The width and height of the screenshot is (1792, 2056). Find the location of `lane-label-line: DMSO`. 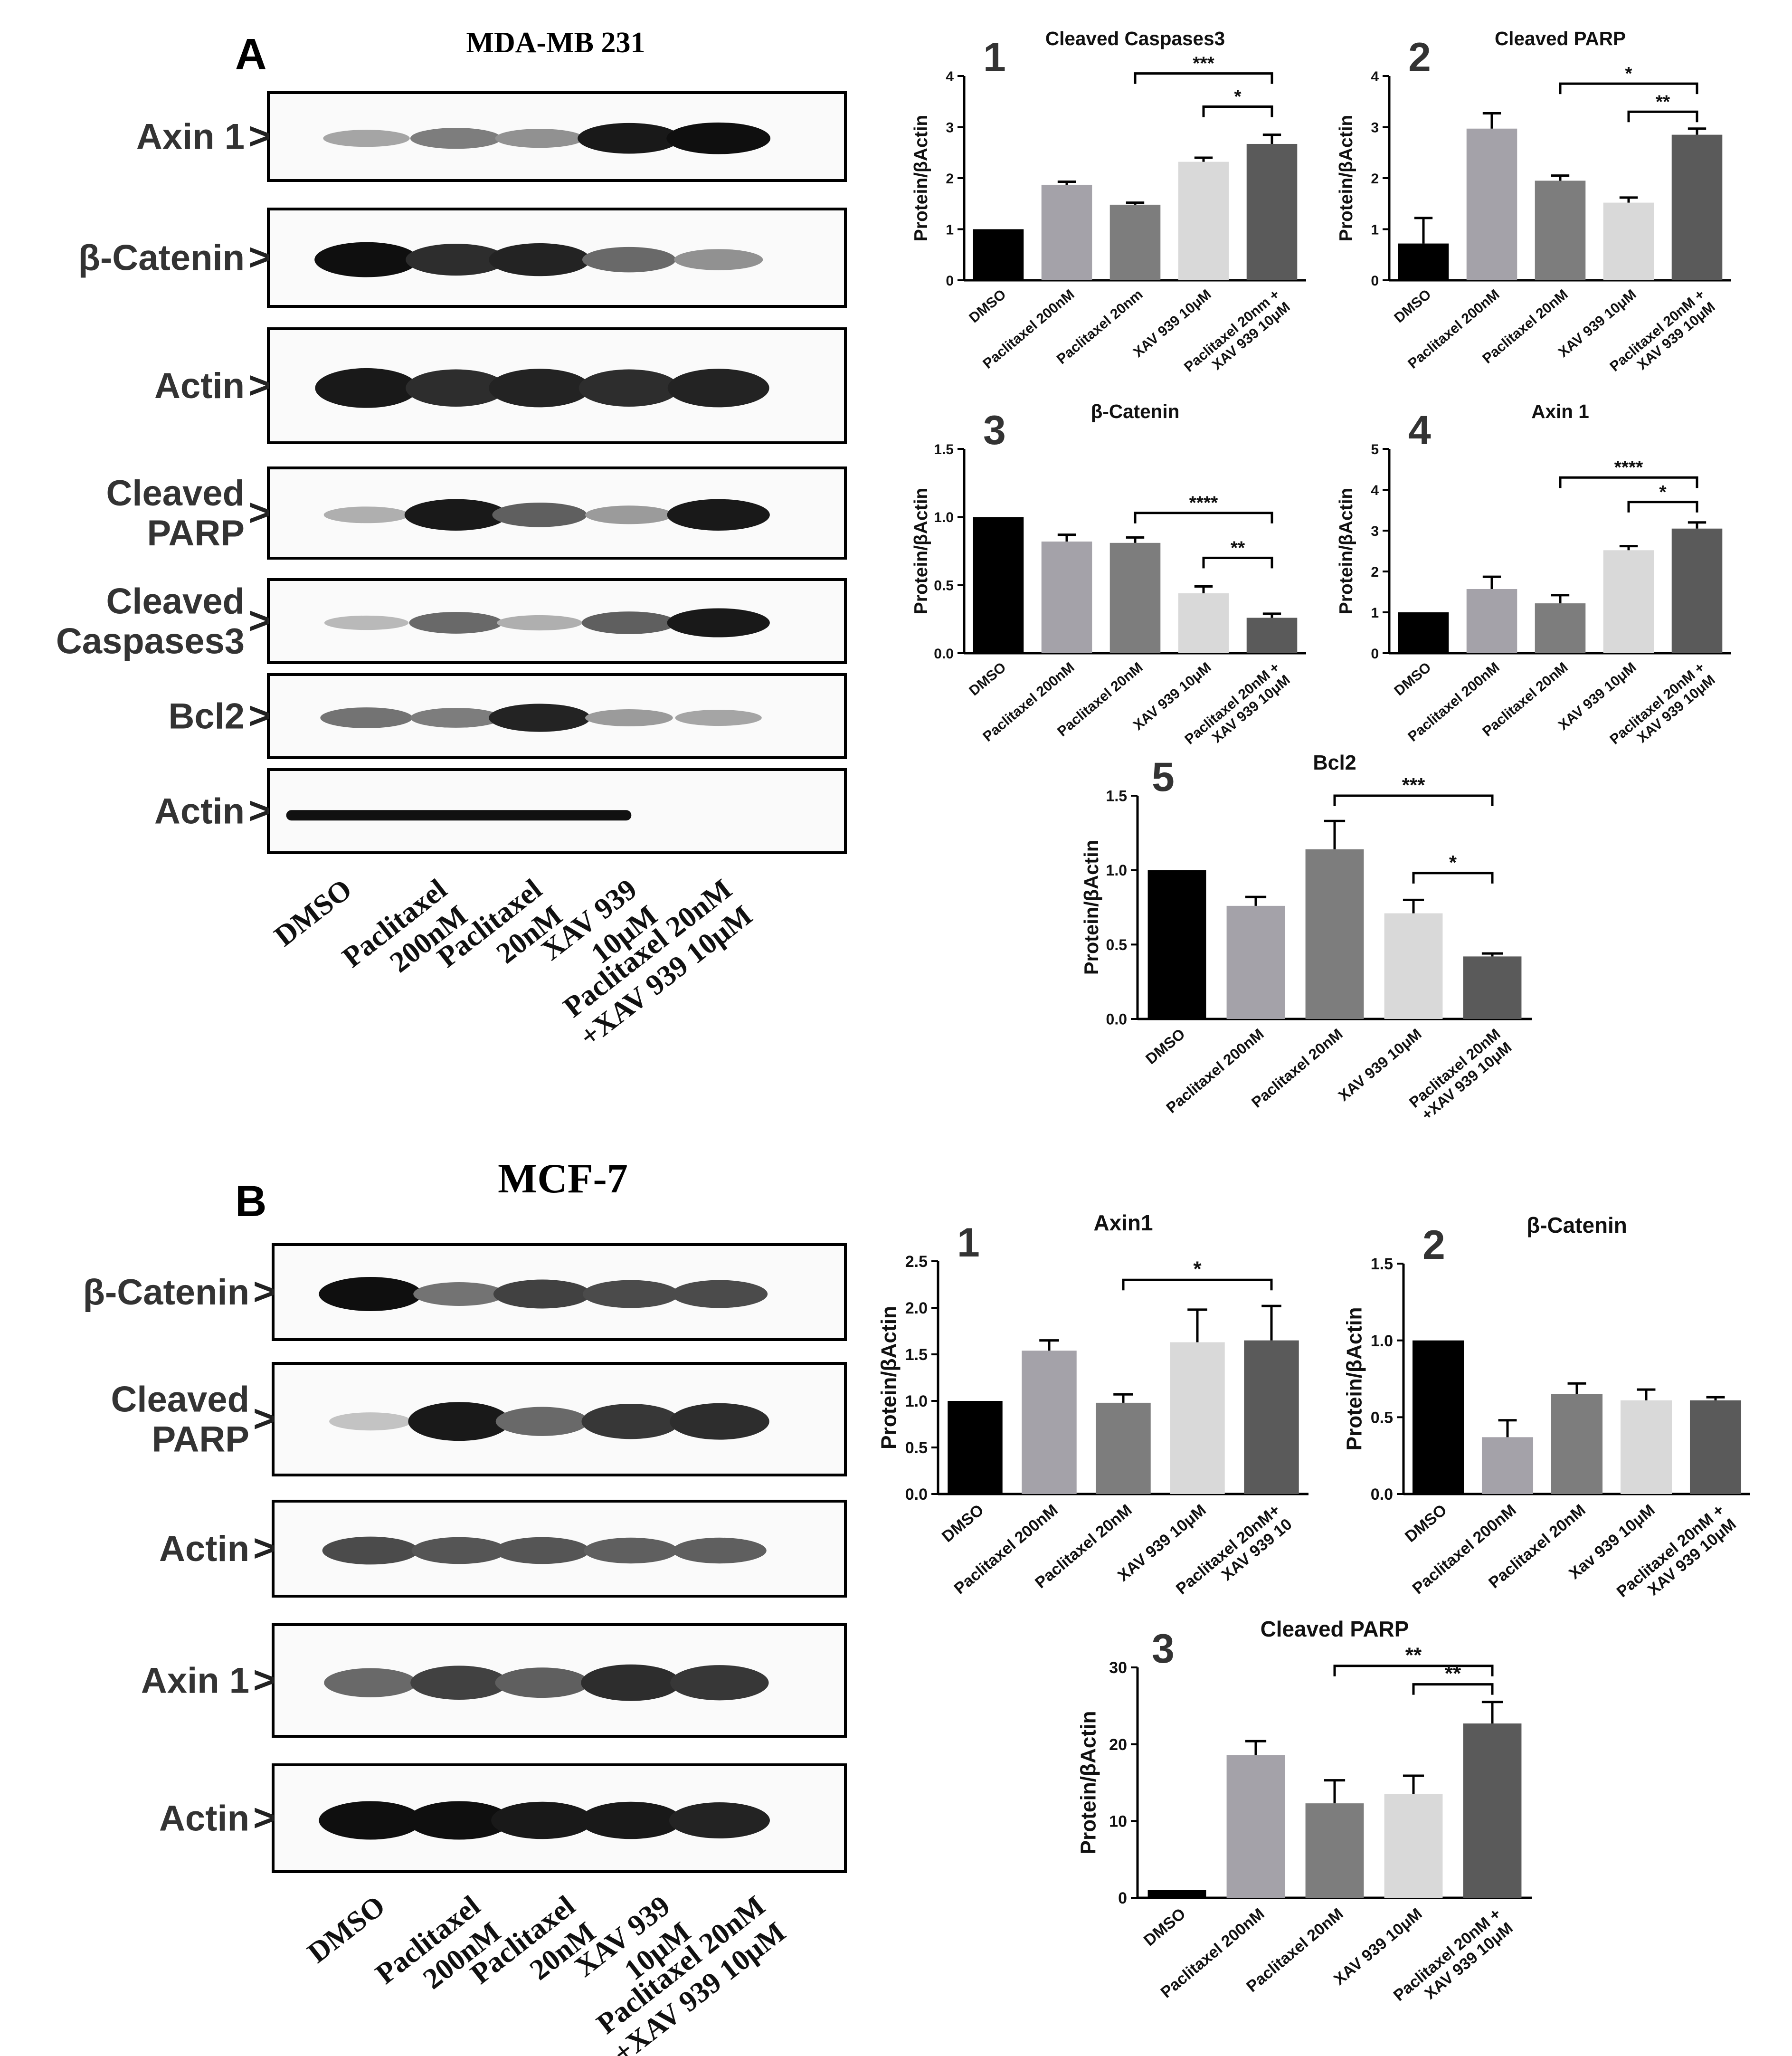

lane-label-line: DMSO is located at coordinates (346, 1929).